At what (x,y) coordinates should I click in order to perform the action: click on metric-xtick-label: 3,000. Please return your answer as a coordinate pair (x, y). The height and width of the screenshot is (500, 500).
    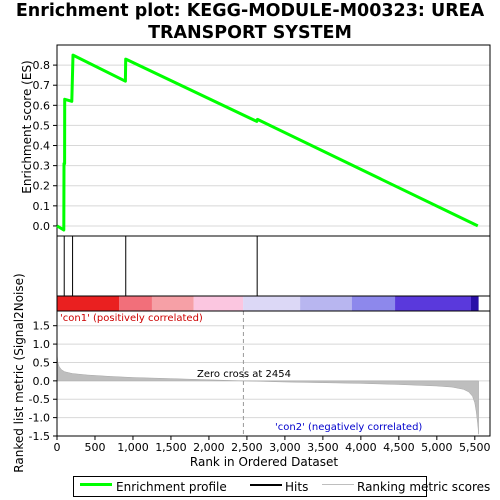
    Looking at the image, I should click on (285, 447).